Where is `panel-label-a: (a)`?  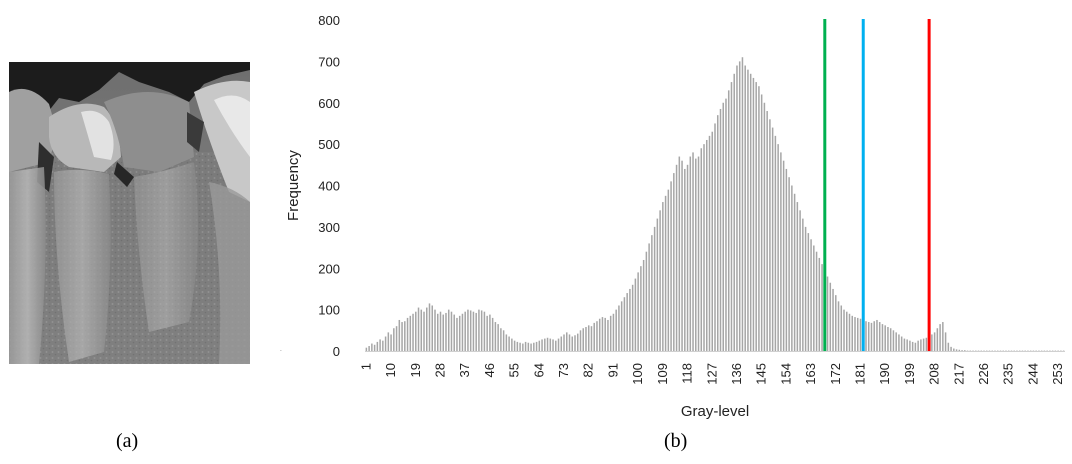
panel-label-a: (a) is located at coordinates (127, 441).